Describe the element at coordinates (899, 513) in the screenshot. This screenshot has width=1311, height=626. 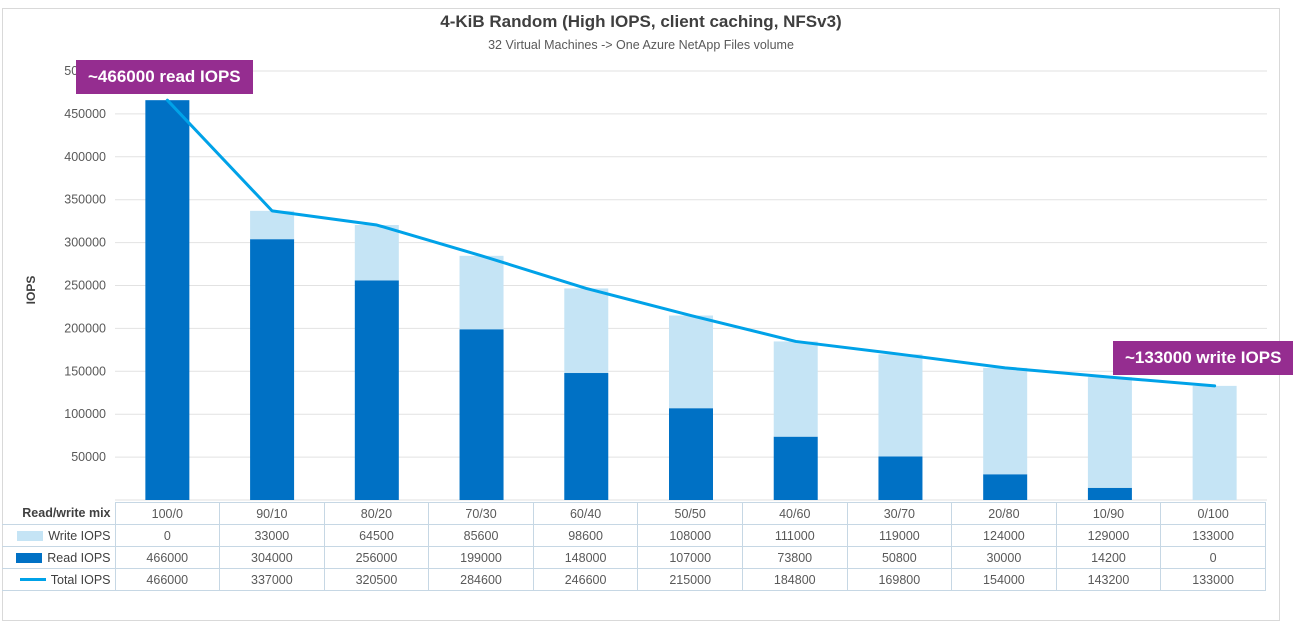
I see `table-cell: 30/70` at that location.